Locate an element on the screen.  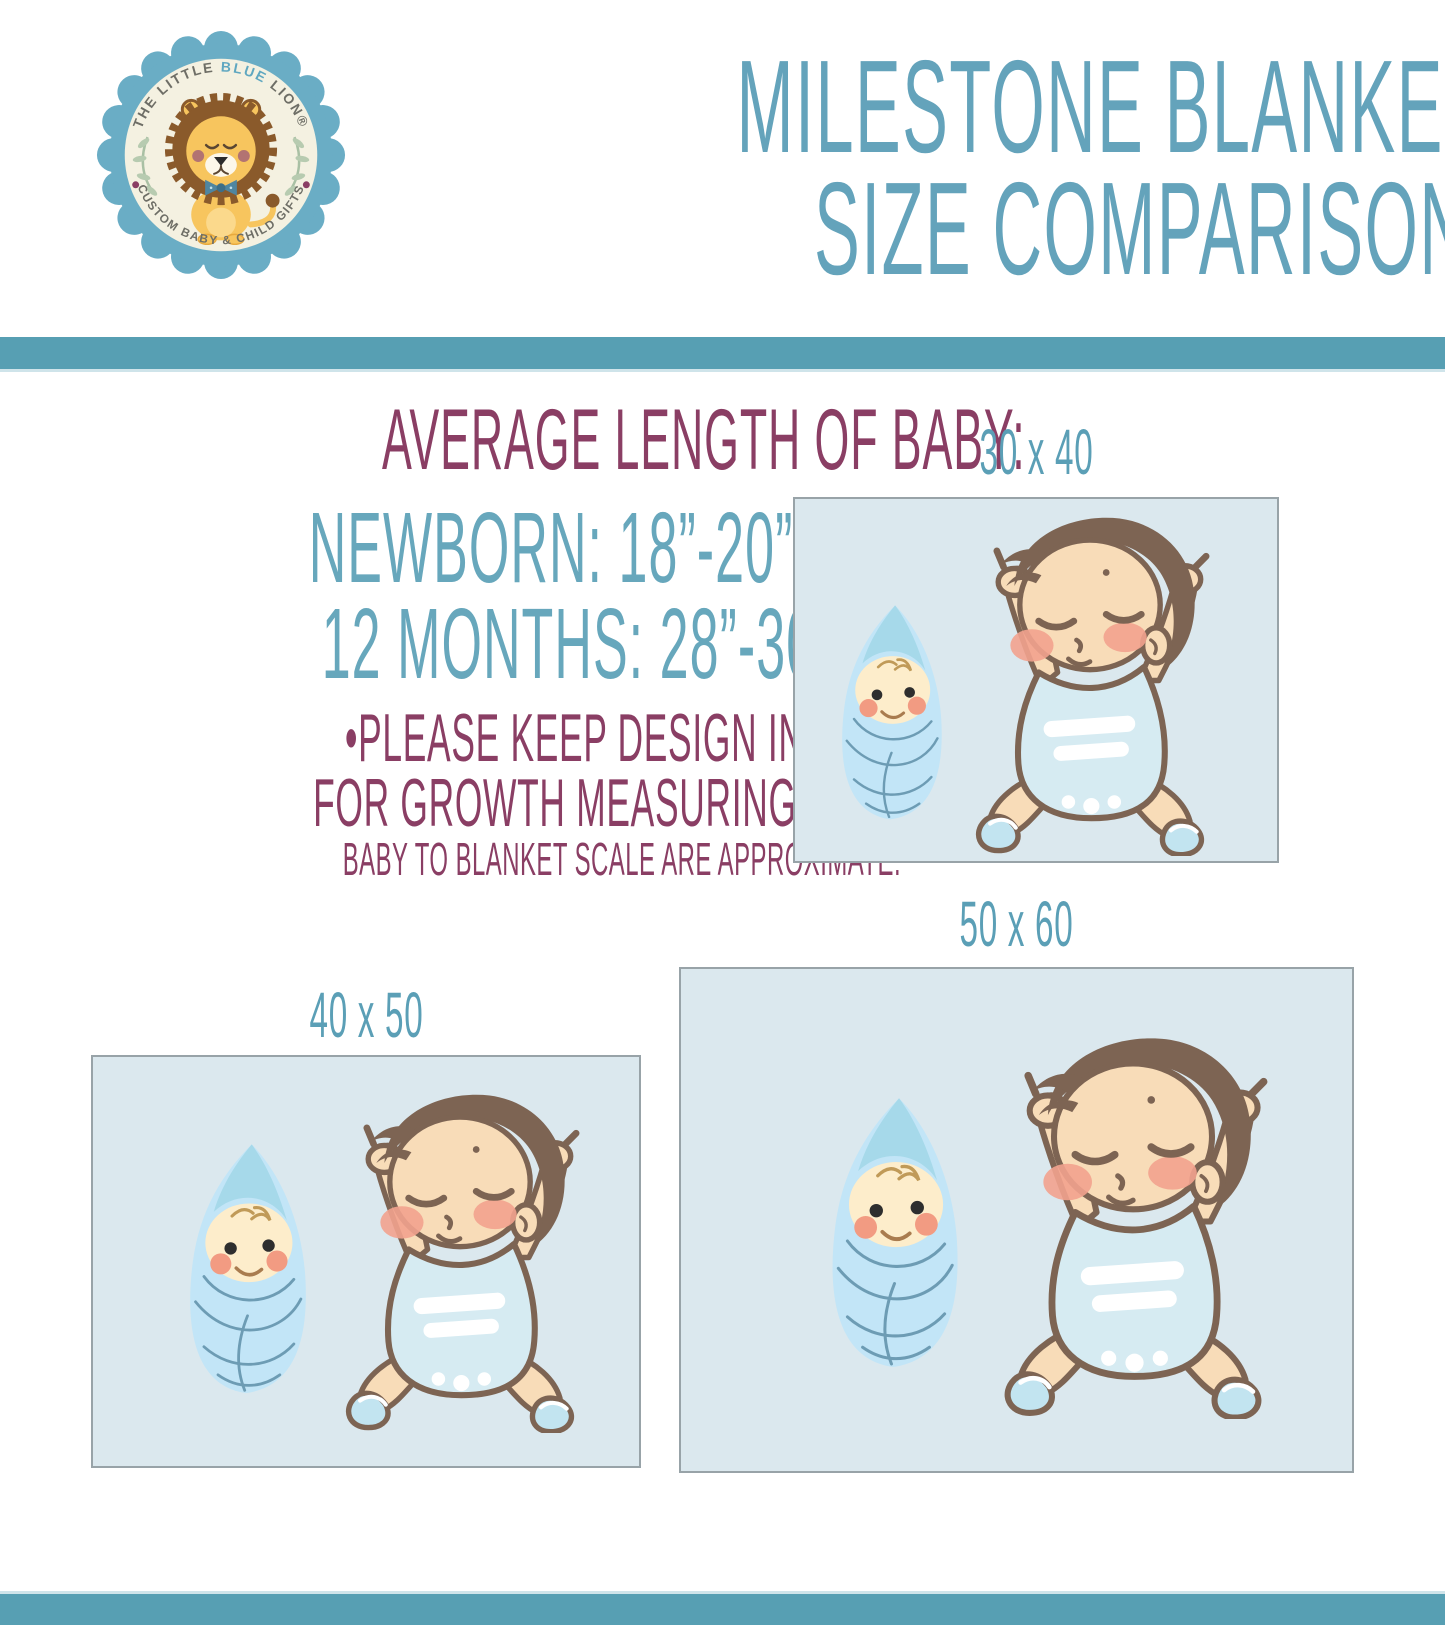
twelve-months-length-line: 12 MONTHS: 28”-30” is located at coordinates (578, 644).